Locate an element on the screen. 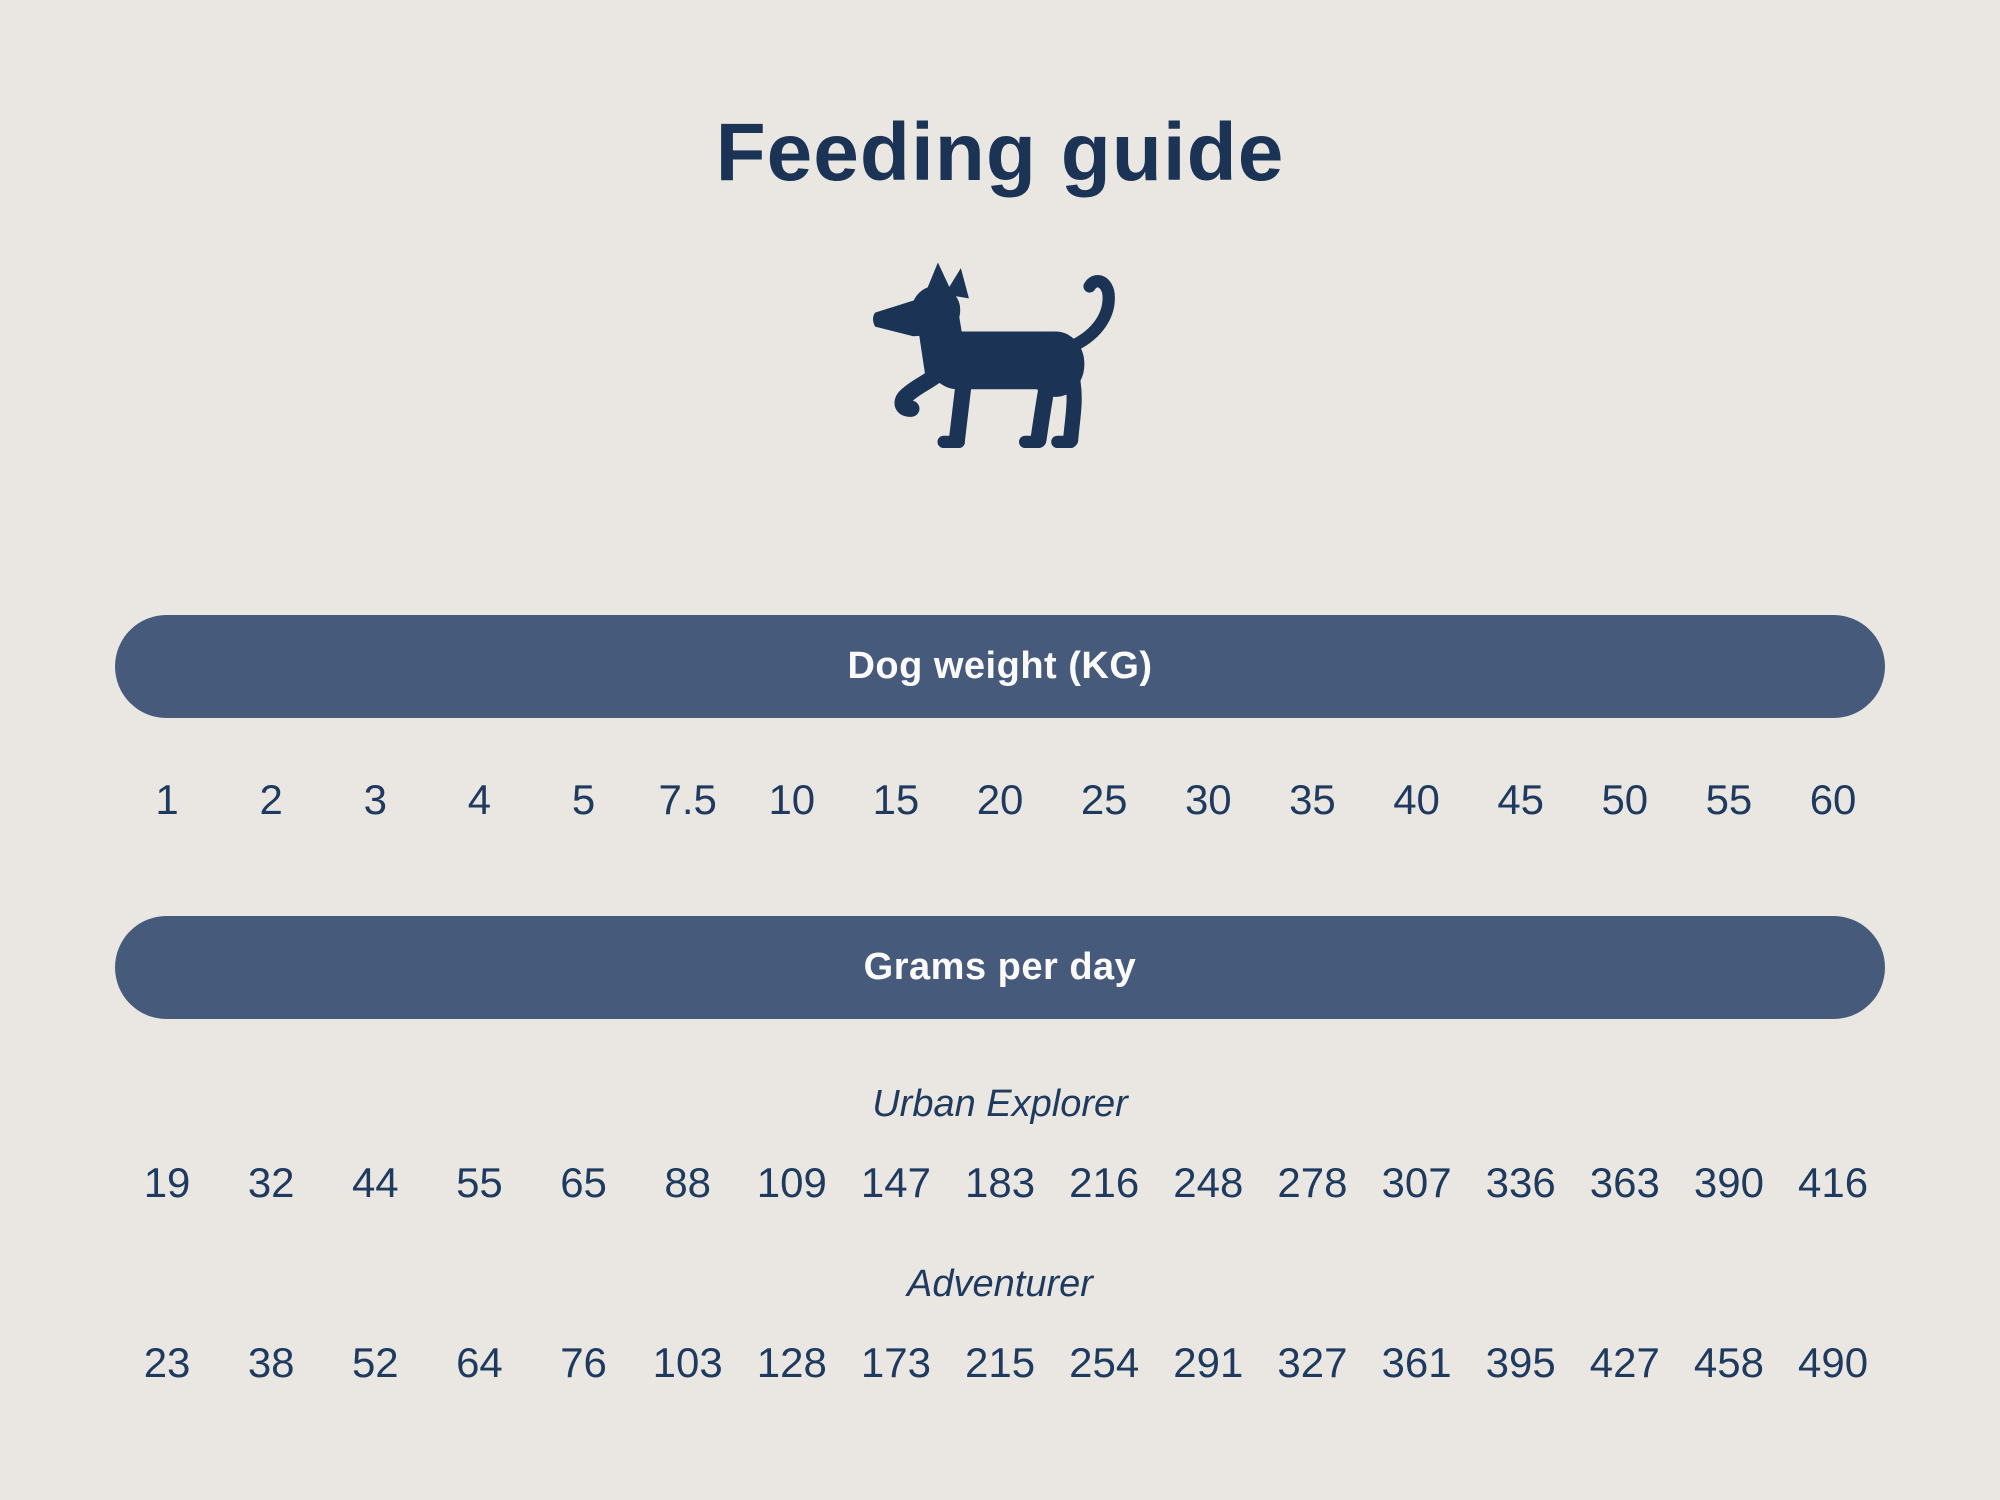  weight-row: 1 2 3 4 5 7.5 10 15 20 25 30 35 40 45 50 55 60 is located at coordinates (1000, 800).